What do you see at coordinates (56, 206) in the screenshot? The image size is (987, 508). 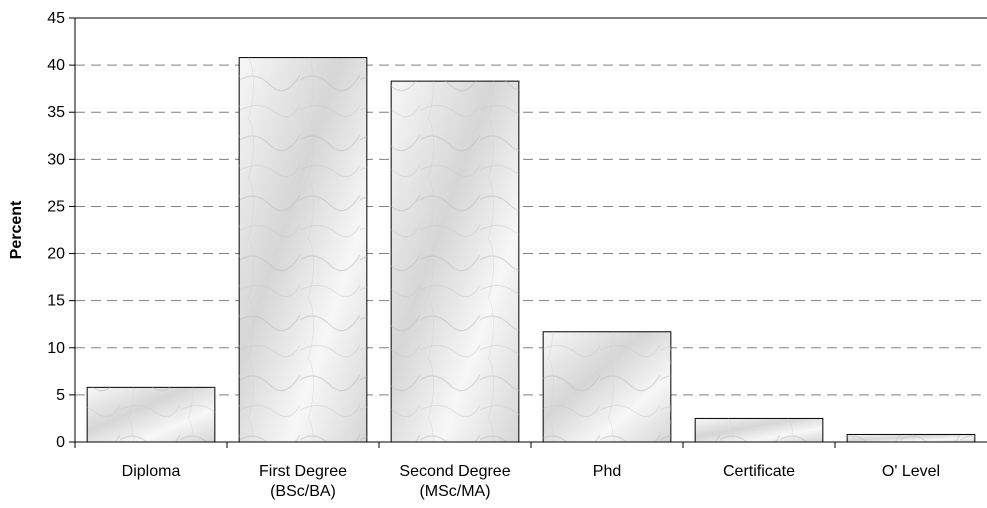 I see `y-tick-label: 25` at bounding box center [56, 206].